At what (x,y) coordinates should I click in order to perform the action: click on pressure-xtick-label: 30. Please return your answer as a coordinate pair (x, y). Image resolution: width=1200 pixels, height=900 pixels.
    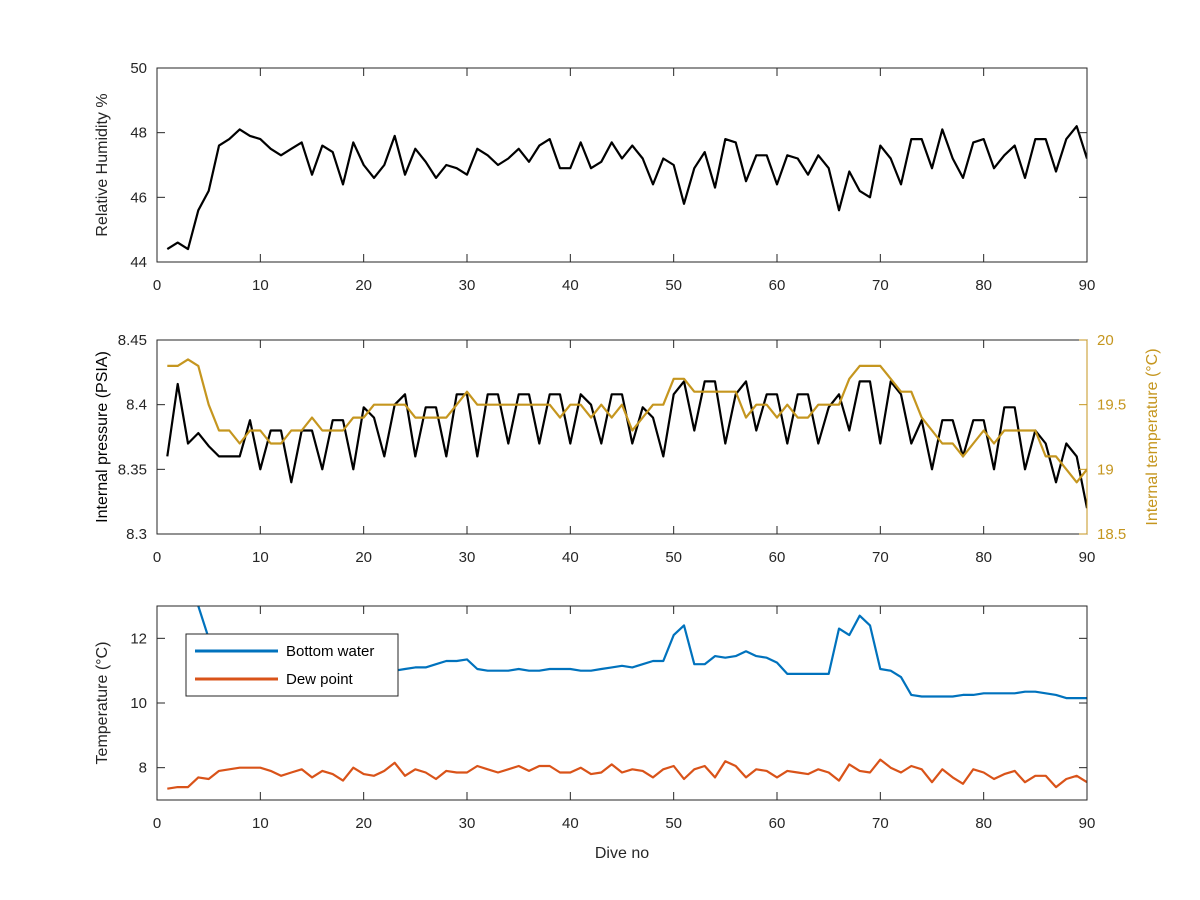
    Looking at the image, I should click on (467, 557).